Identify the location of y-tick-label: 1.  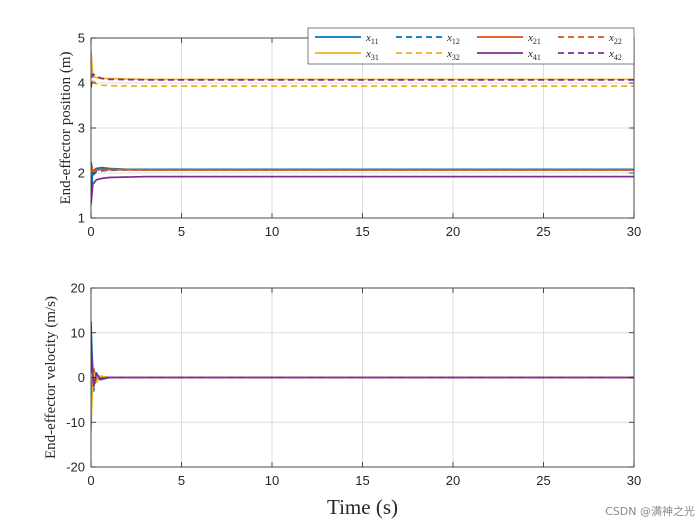
(81, 218).